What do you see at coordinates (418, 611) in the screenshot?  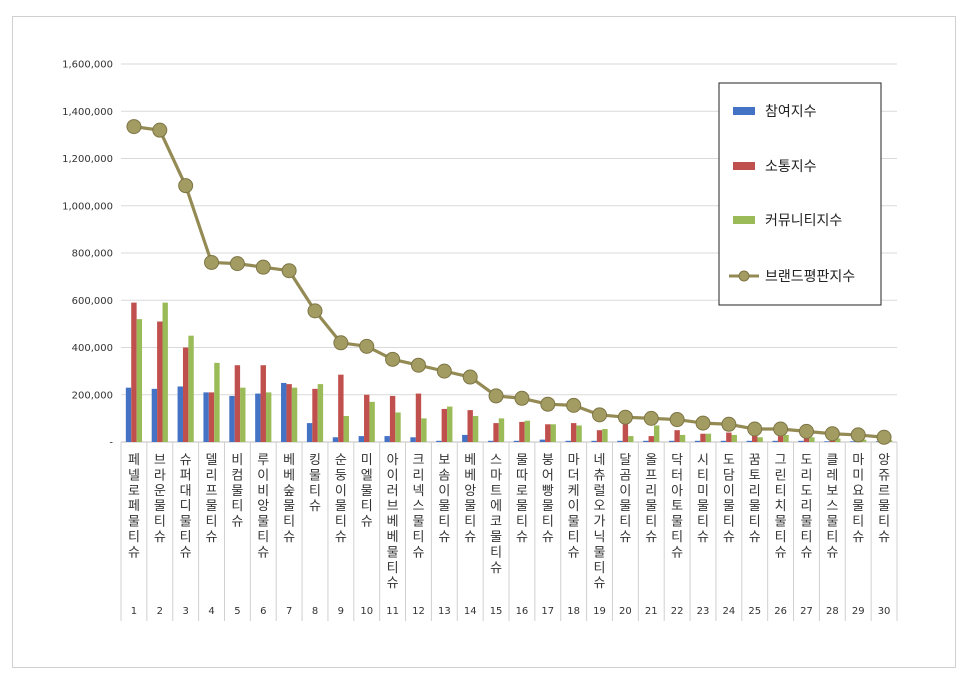 I see `x-rank-label: 12` at bounding box center [418, 611].